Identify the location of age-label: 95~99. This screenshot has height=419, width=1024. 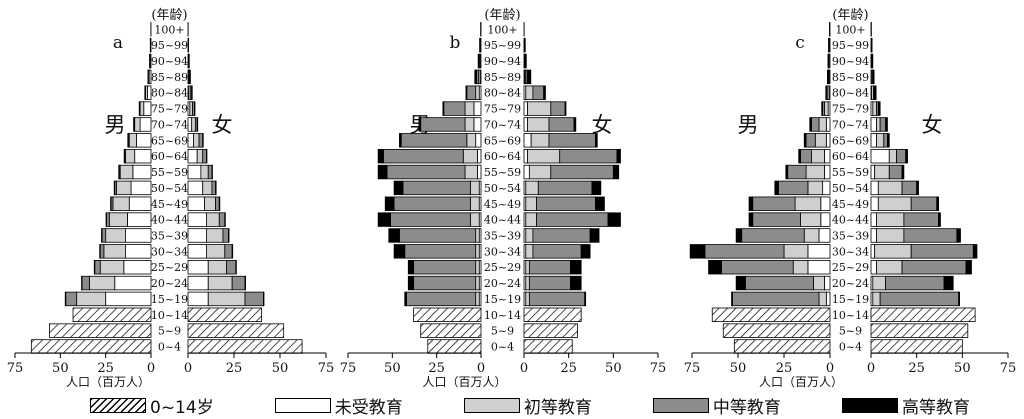
(169, 45).